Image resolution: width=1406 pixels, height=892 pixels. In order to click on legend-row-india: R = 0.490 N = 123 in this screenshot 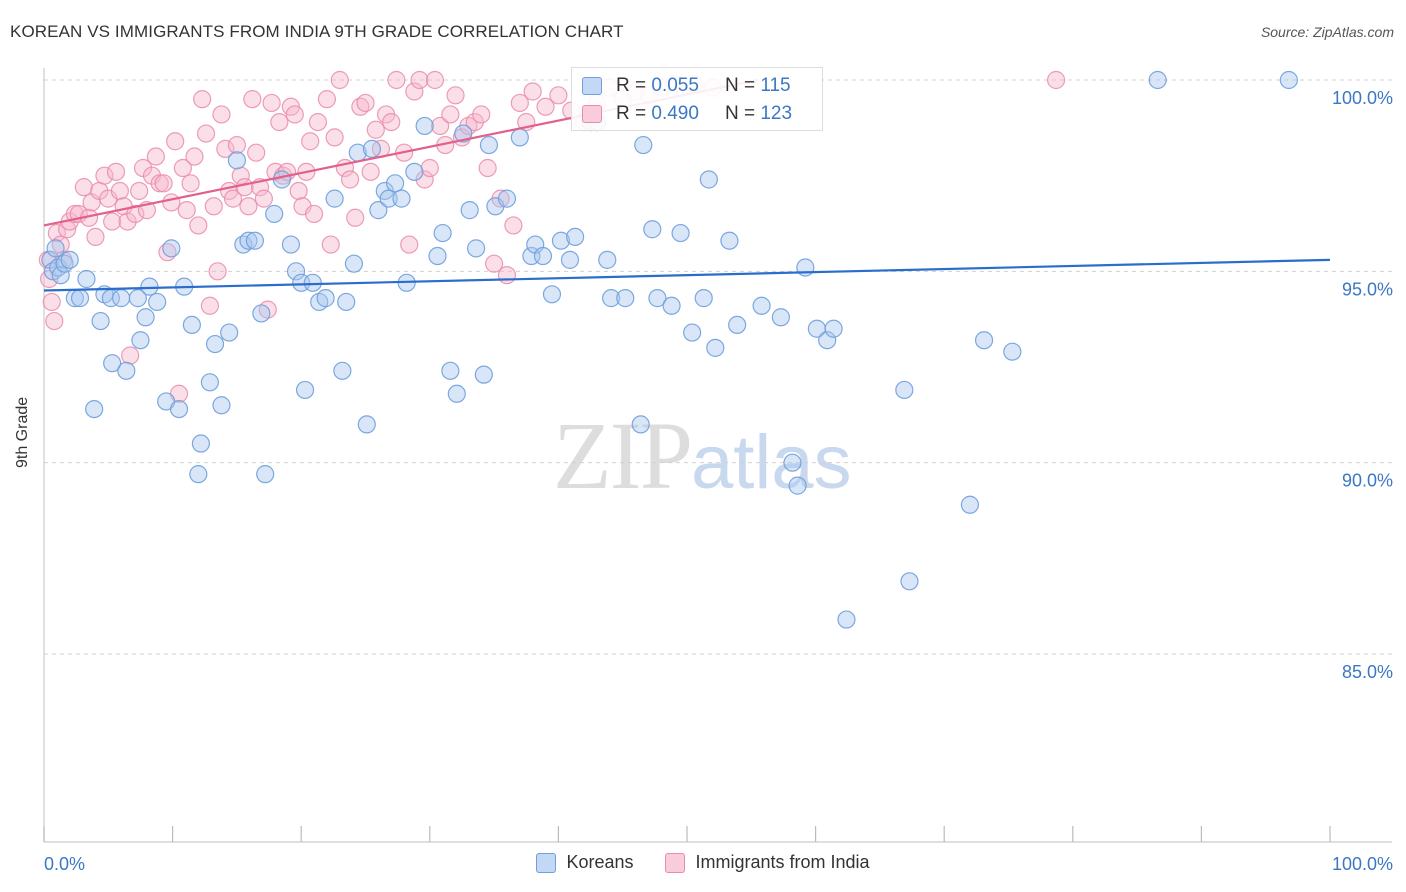, I will do `click(687, 114)`.